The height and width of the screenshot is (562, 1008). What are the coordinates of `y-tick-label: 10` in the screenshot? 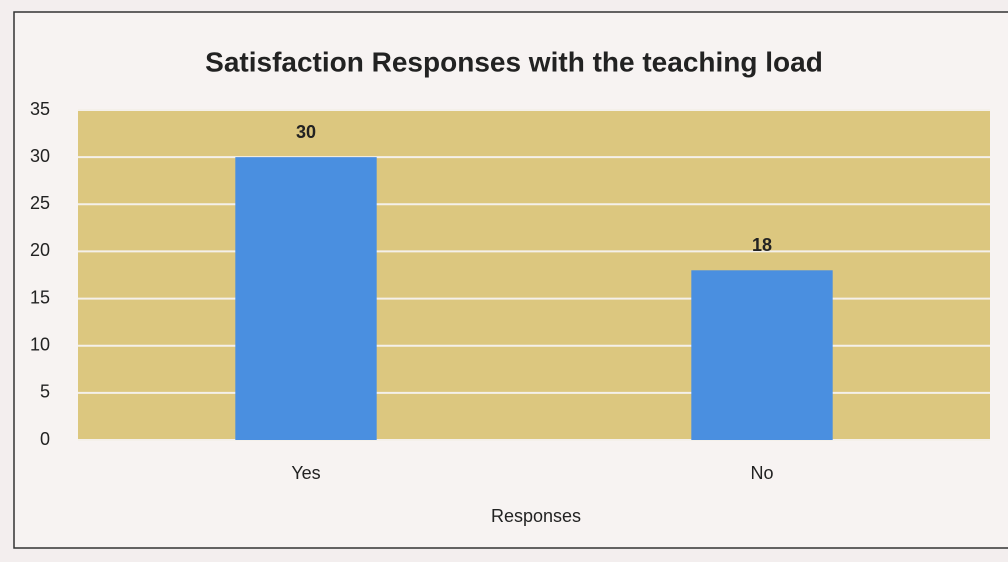 It's located at (40, 344).